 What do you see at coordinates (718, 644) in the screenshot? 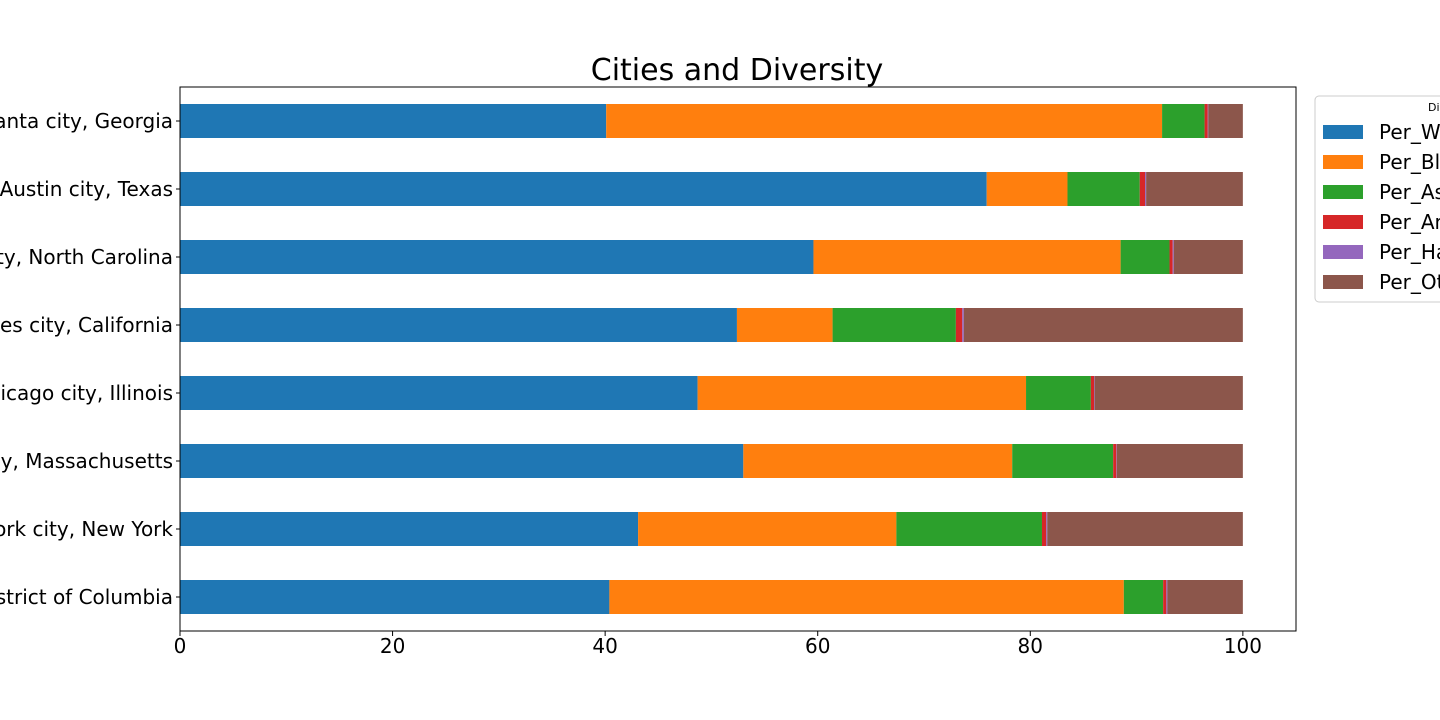
I see `x-axis: 0 20 40 60 80 100` at bounding box center [718, 644].